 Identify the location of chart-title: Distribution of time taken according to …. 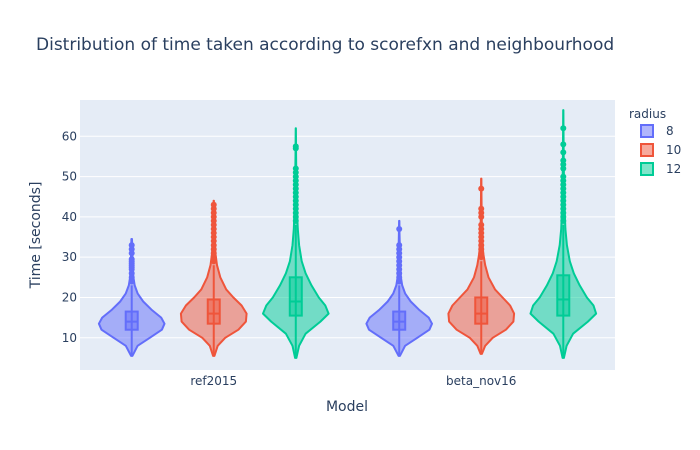
(325, 45).